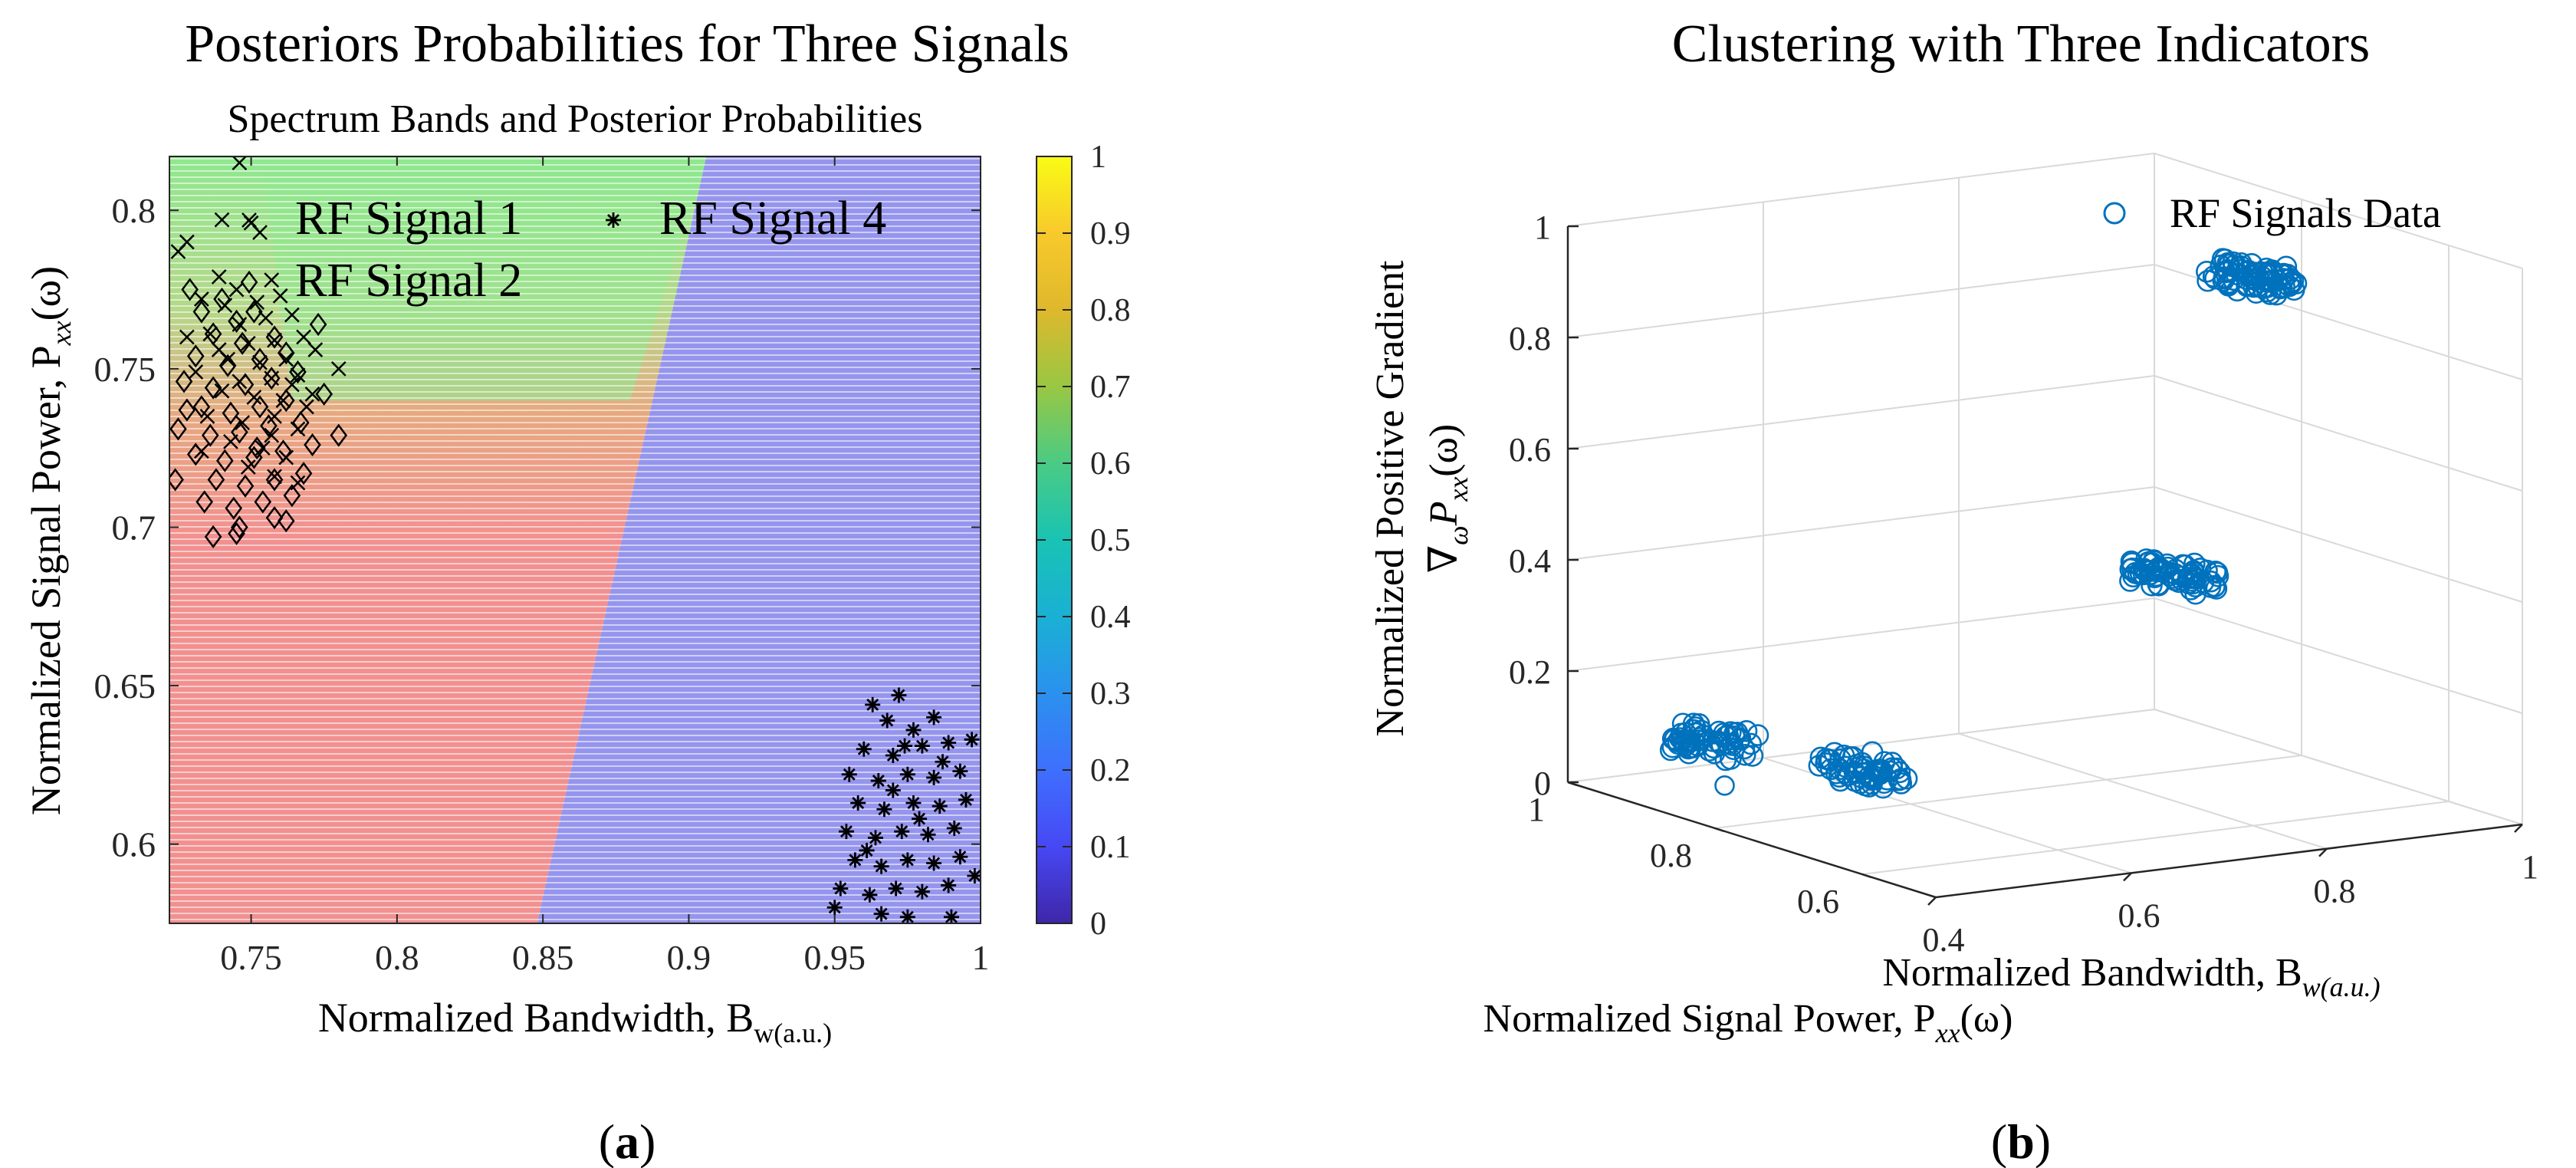 The image size is (2576, 1168). Describe the element at coordinates (2021, 1141) in the screenshot. I see `panel-b-label: (b)` at that location.